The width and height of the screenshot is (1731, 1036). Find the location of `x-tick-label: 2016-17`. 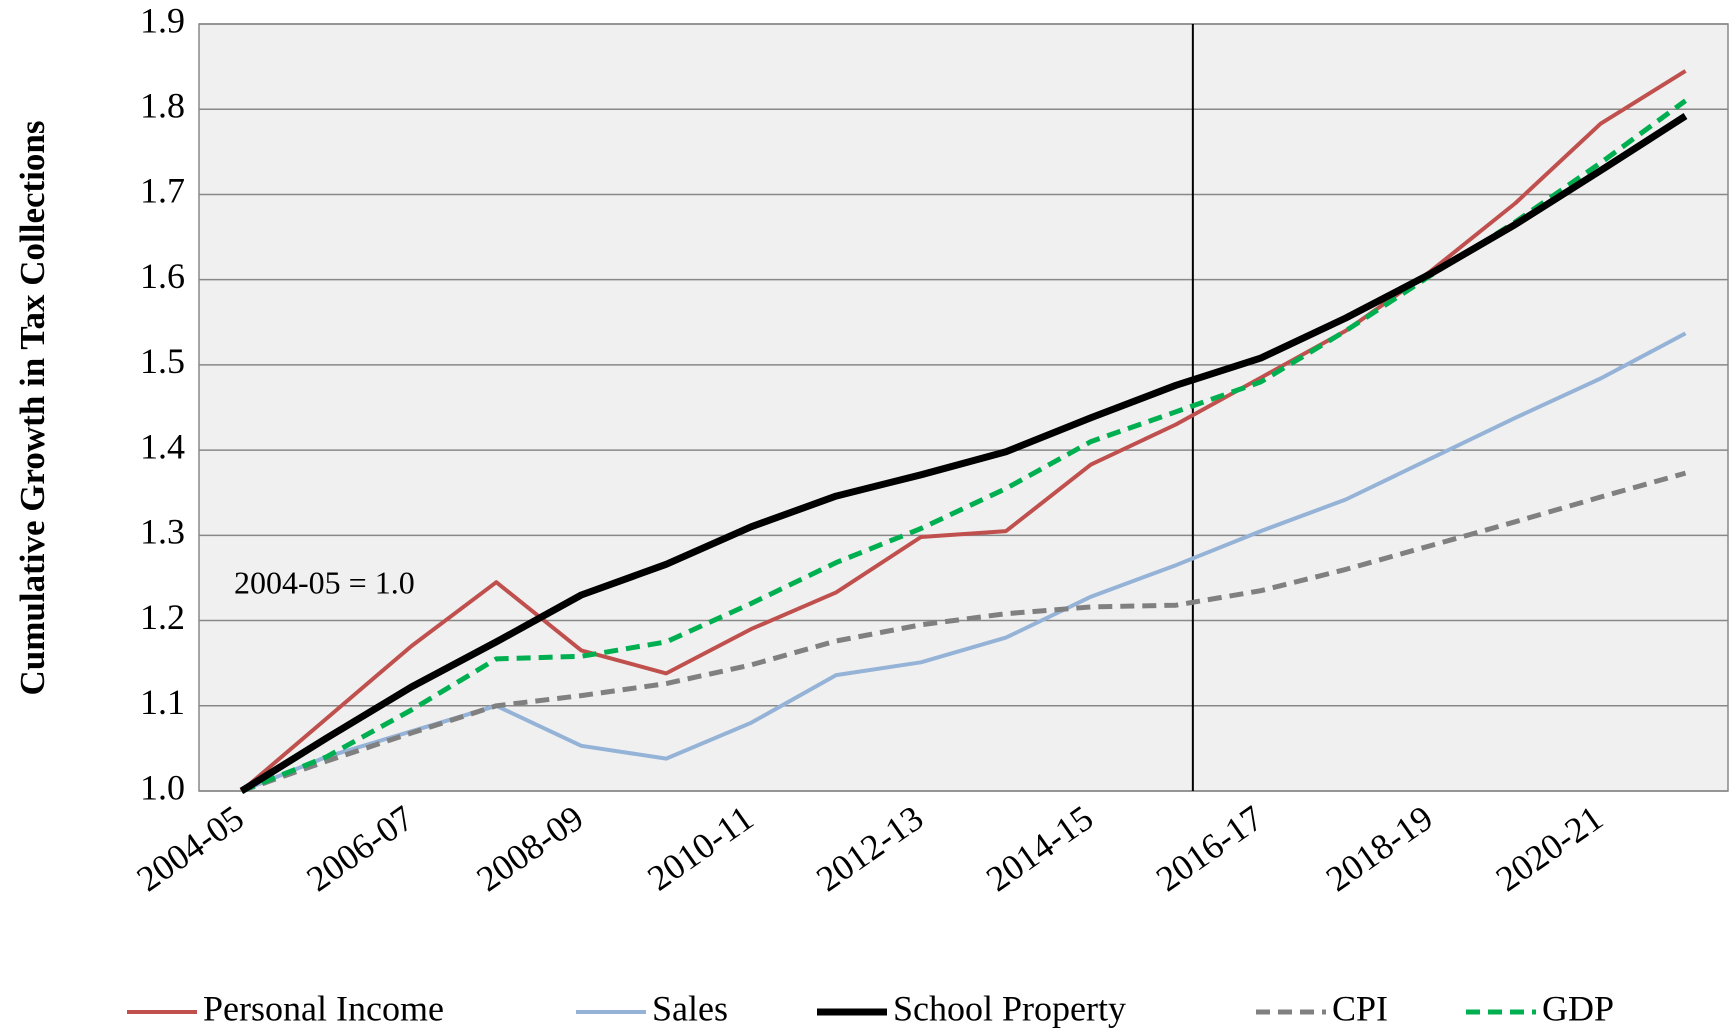

x-tick-label: 2016-17 is located at coordinates (1209, 849).